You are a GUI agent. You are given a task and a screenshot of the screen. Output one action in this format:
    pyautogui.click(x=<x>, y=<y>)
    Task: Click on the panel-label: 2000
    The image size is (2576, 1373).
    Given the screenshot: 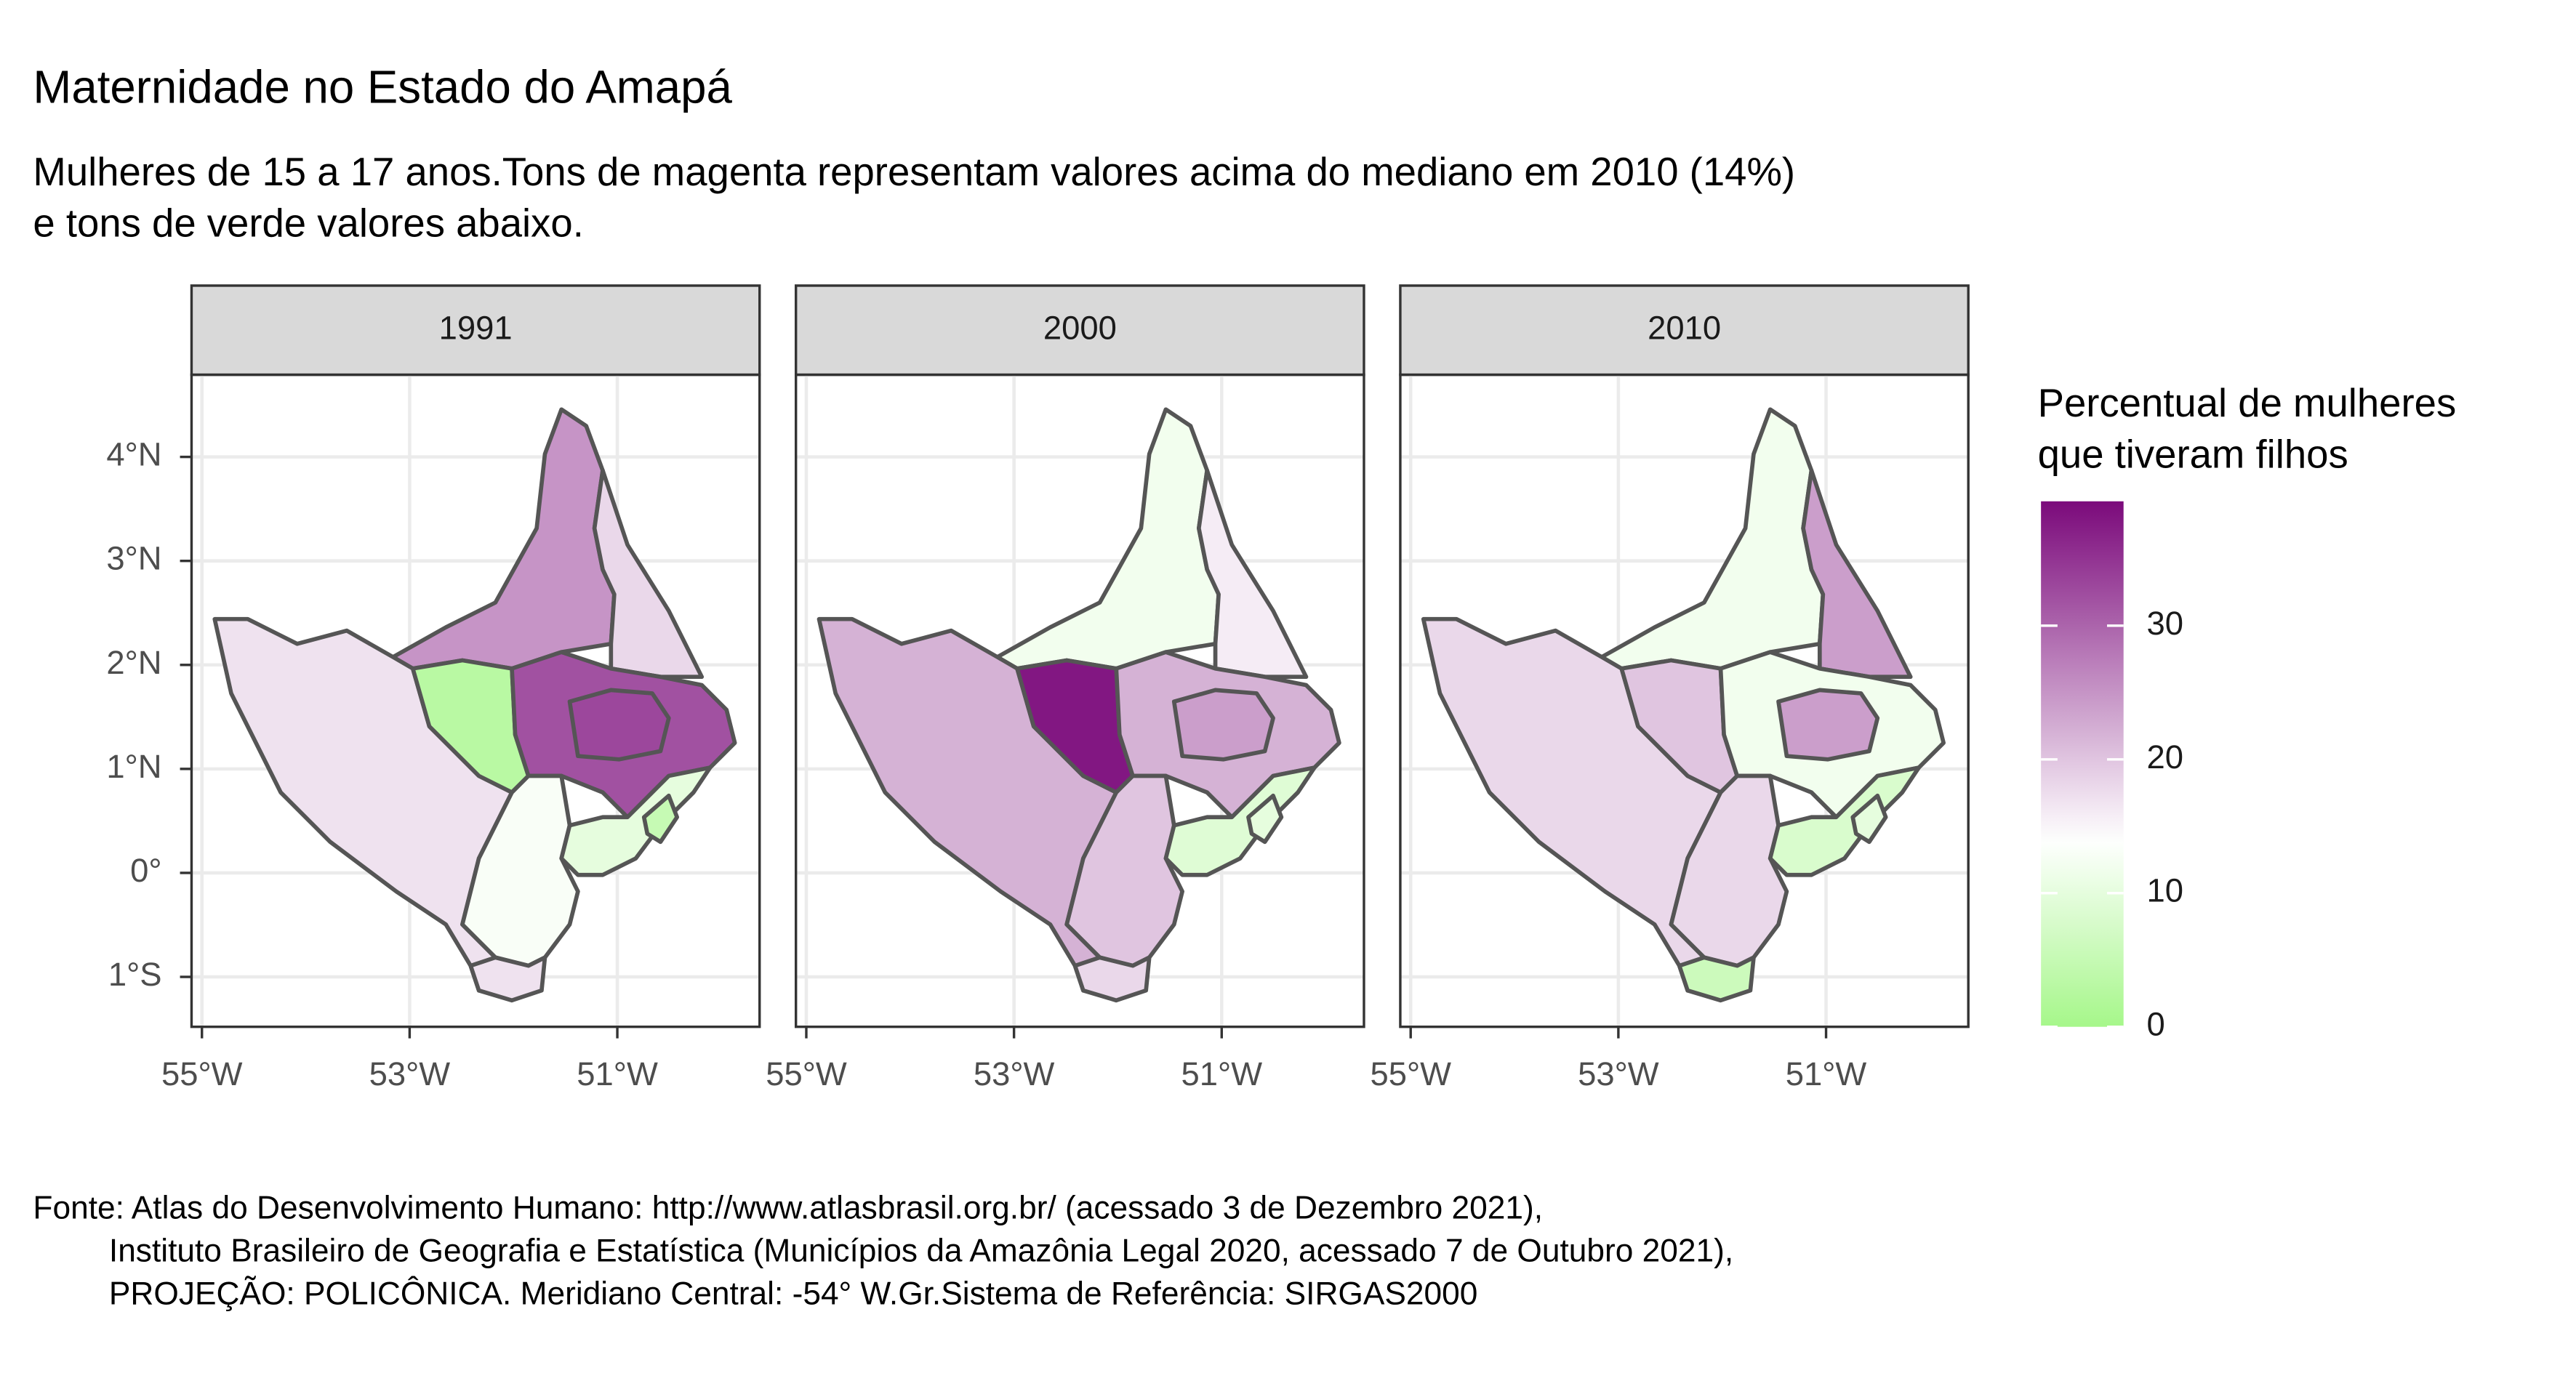 What is the action you would take?
    pyautogui.click(x=1080, y=328)
    